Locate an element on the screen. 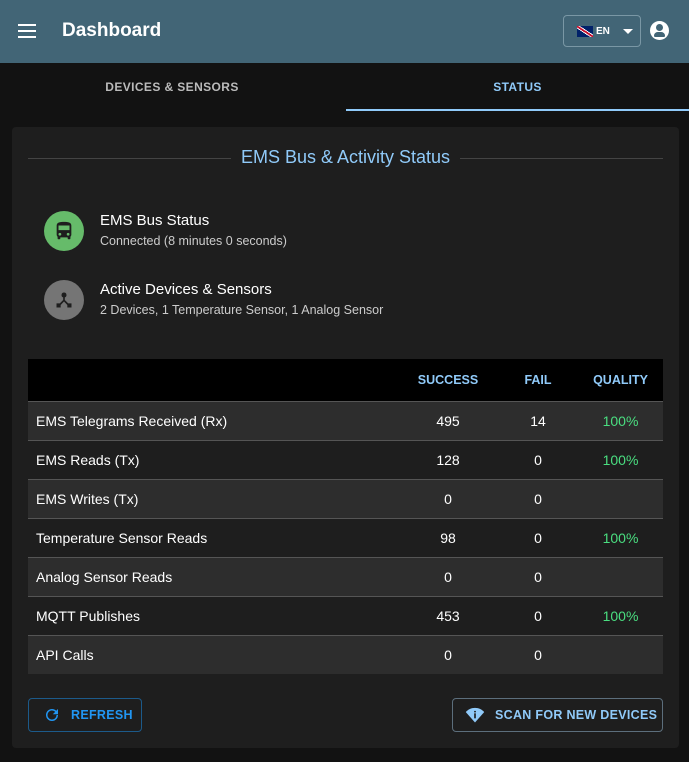  scan-label: SCAN FOR NEW DEVICES is located at coordinates (576, 715).